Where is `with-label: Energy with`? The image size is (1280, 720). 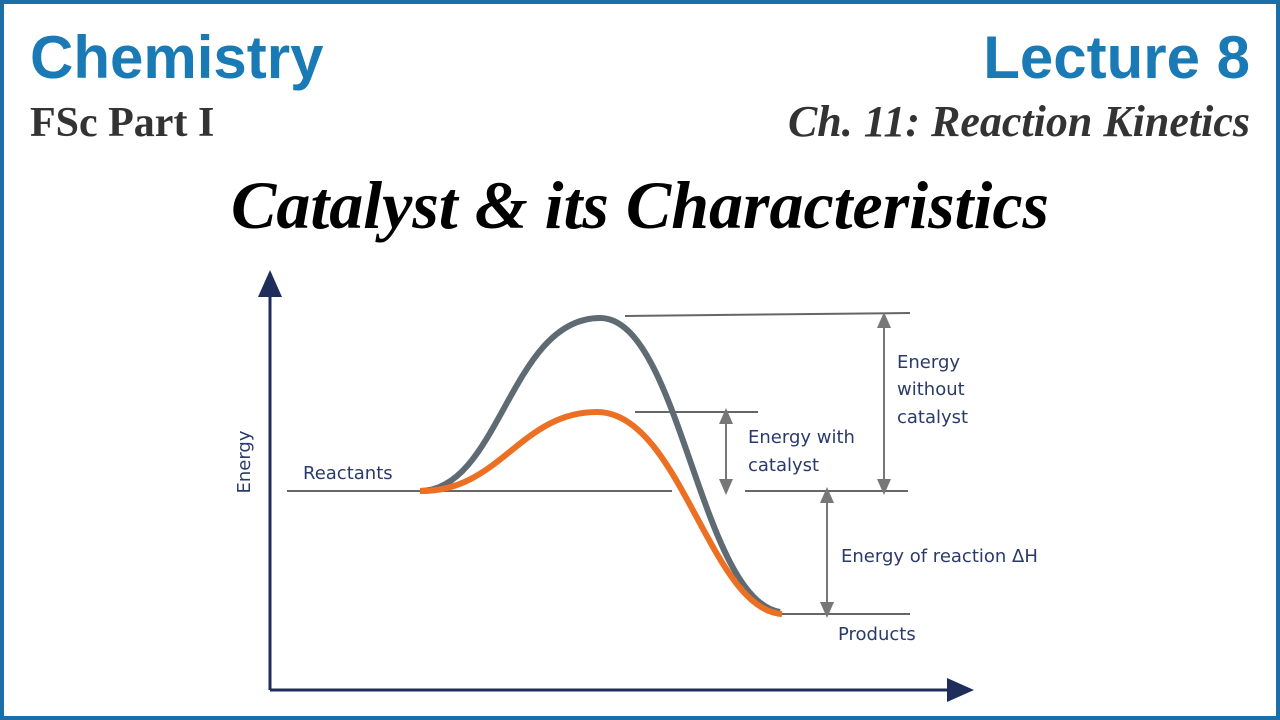
with-label: Energy with is located at coordinates (801, 437).